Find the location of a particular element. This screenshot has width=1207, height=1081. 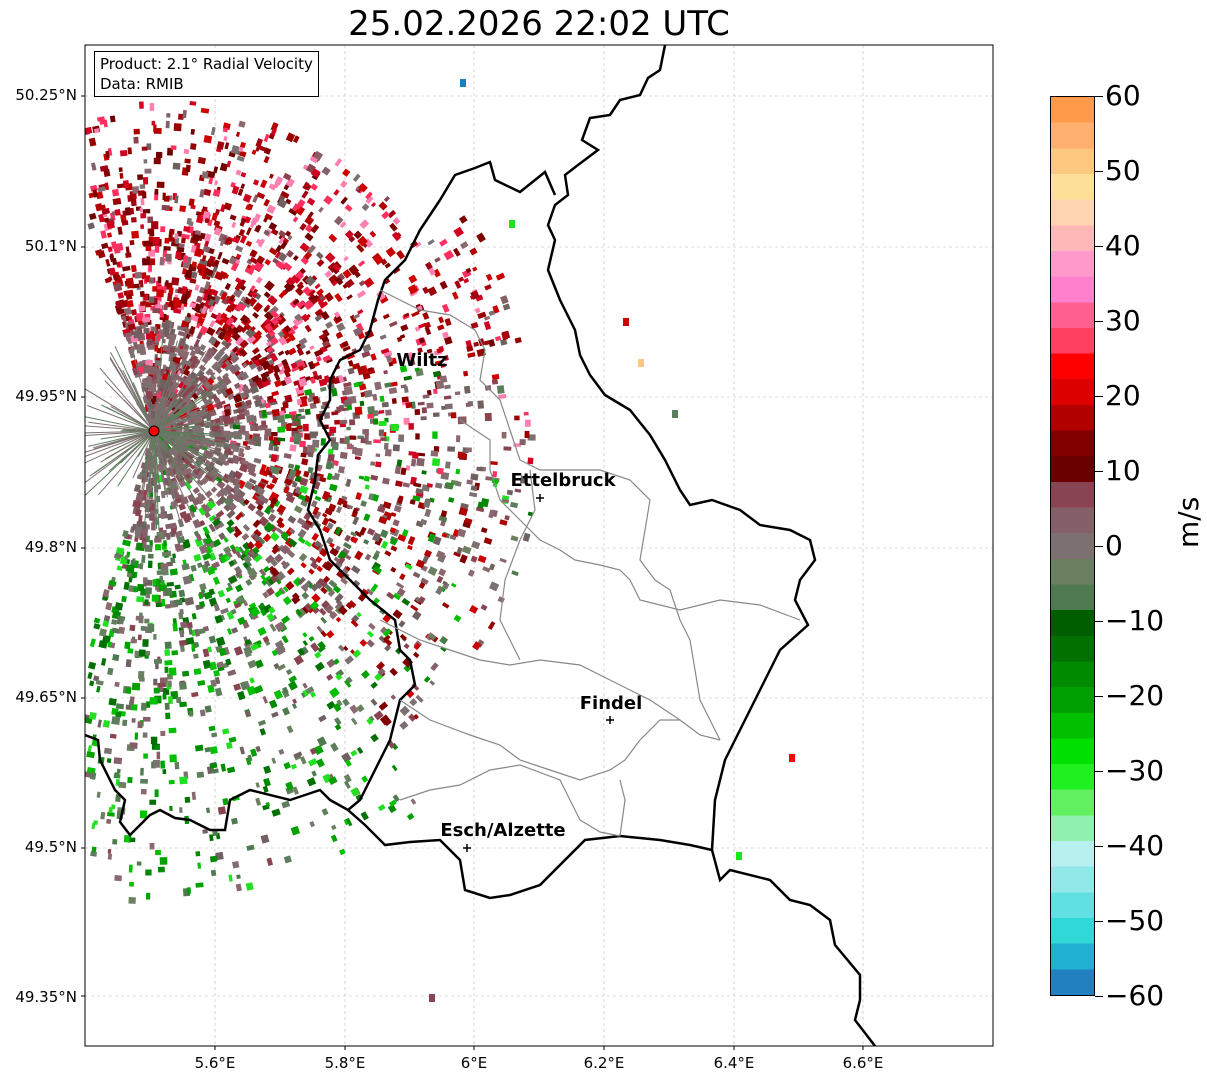

canton-border is located at coordinates (622, 808).